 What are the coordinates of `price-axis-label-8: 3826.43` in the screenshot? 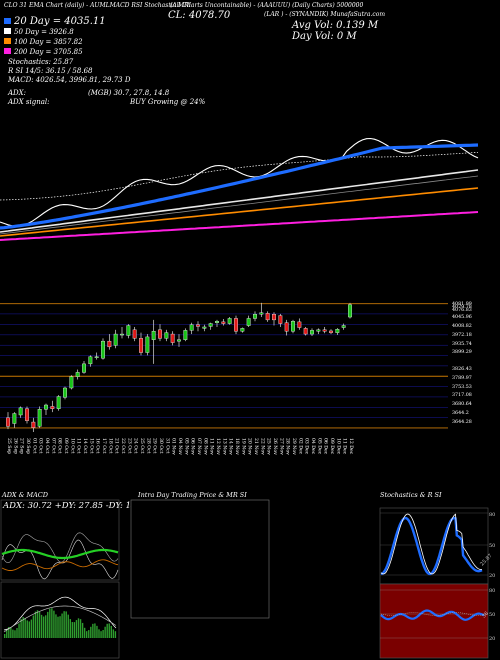 It's located at (462, 369).